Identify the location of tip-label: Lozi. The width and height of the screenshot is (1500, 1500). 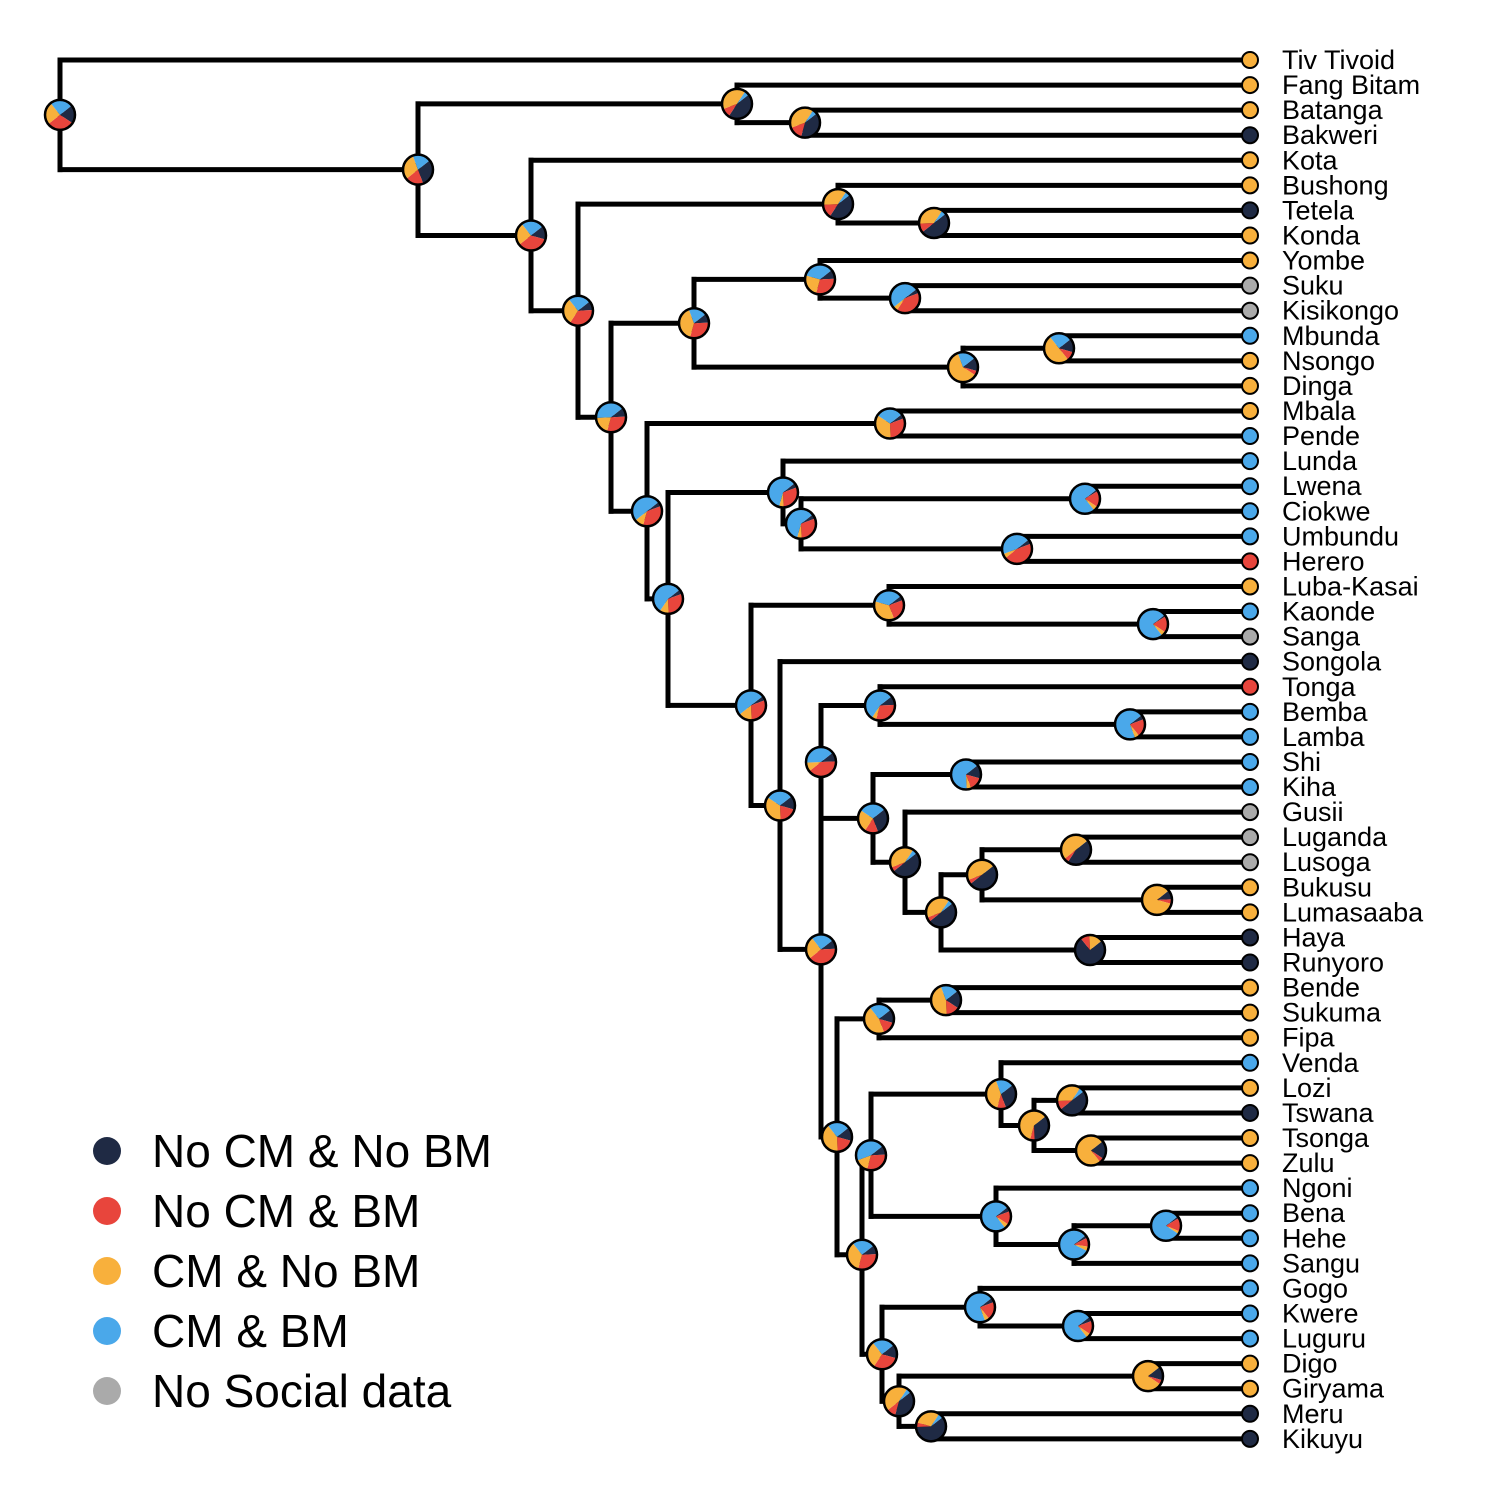
(1307, 1088).